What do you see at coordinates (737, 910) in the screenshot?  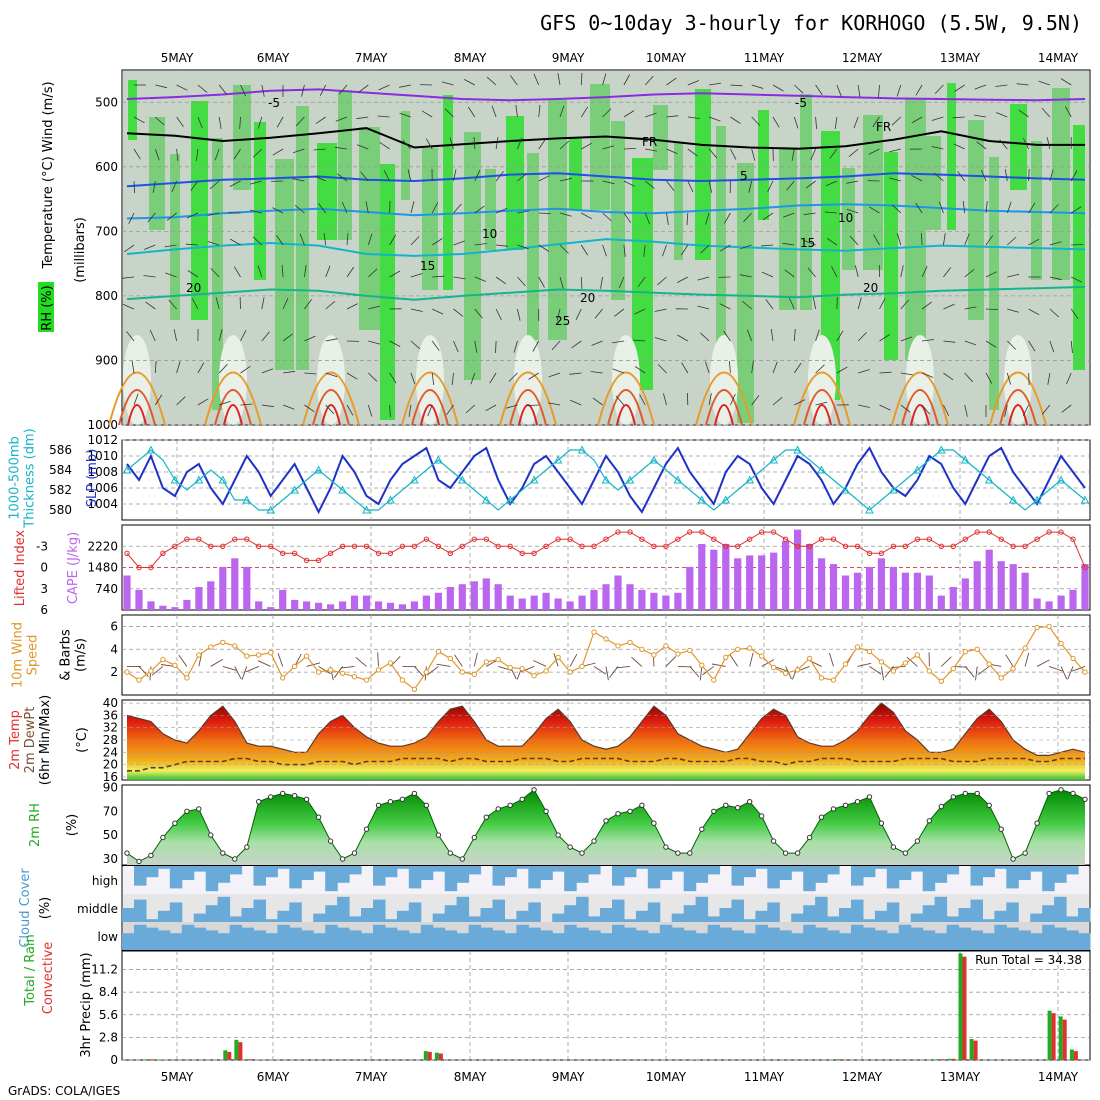 I see `cloud-mid-cell` at bounding box center [737, 910].